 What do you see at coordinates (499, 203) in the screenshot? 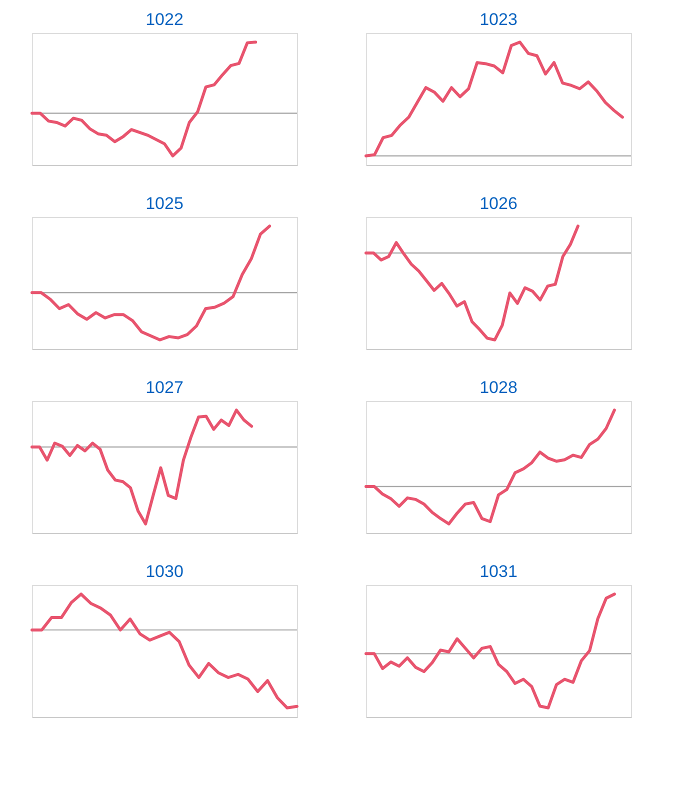
I see `chart-title: 1026` at bounding box center [499, 203].